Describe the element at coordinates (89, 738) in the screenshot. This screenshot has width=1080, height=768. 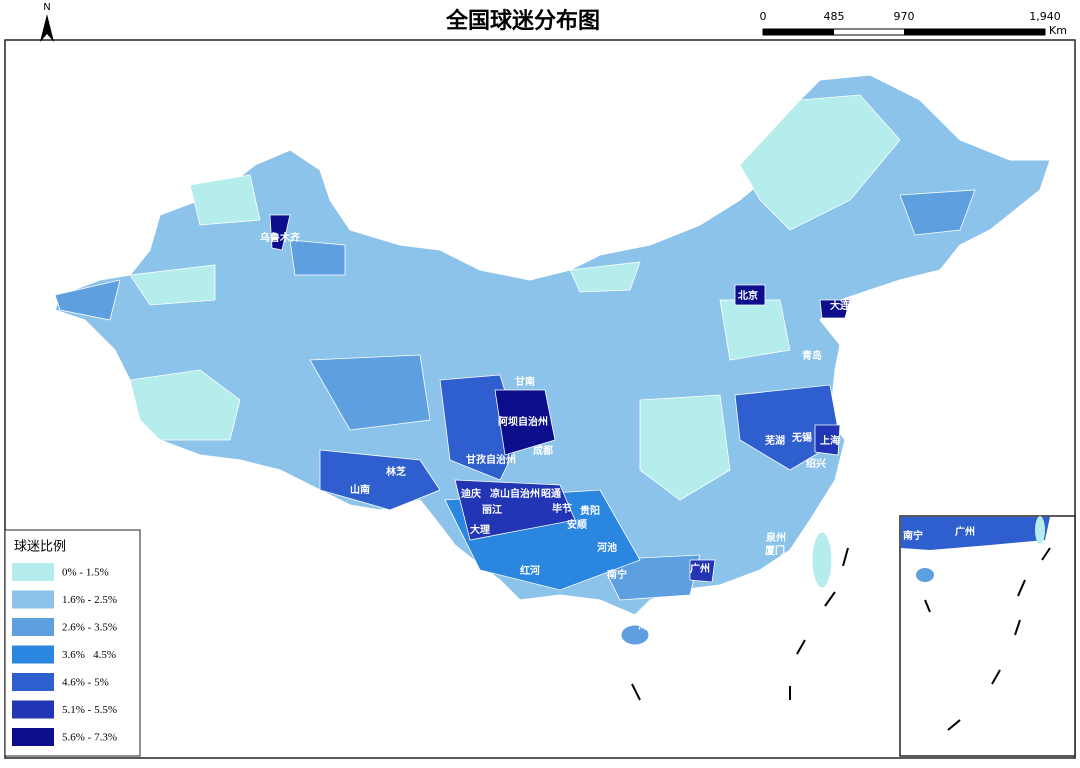
I see `legend-label: 5.6% - 7.3%` at that location.